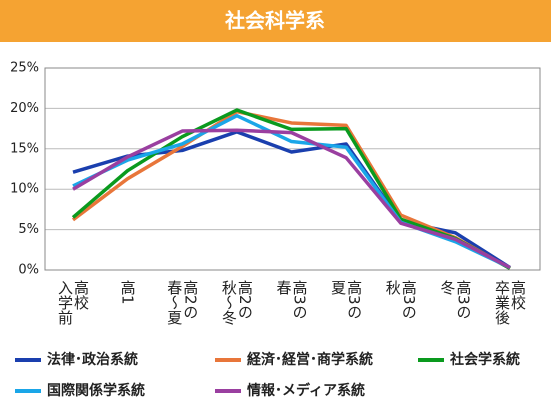 Image resolution: width=551 pixels, height=419 pixels. Describe the element at coordinates (338, 287) in the screenshot. I see `x-tick-label: 夏` at that location.